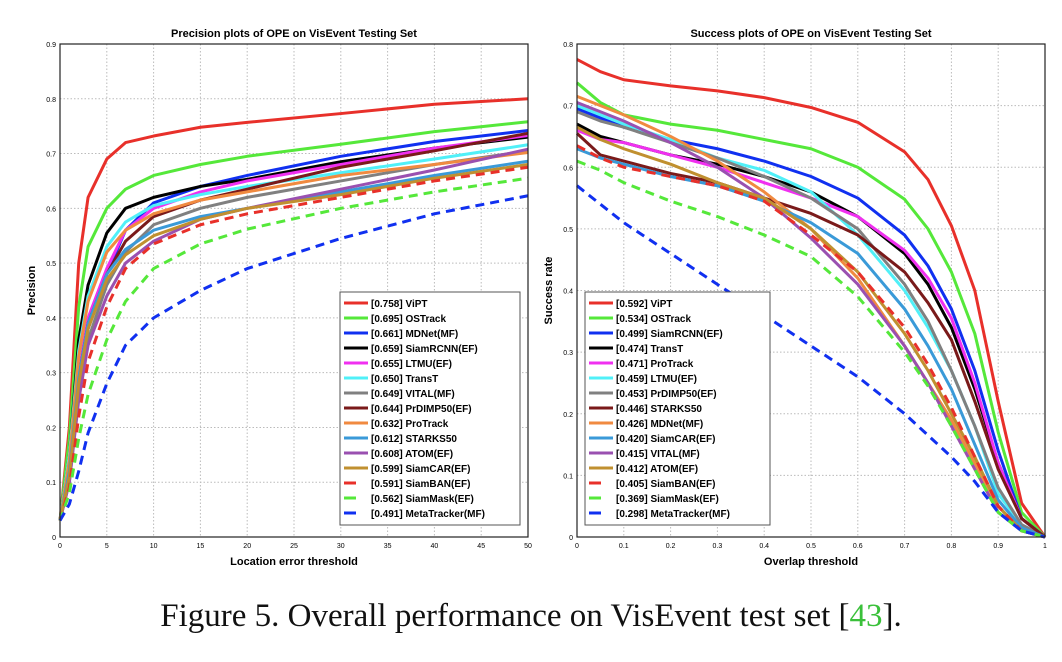 The height and width of the screenshot is (662, 1062). What do you see at coordinates (51, 264) in the screenshot?
I see `y-tick-label: 0.5` at bounding box center [51, 264].